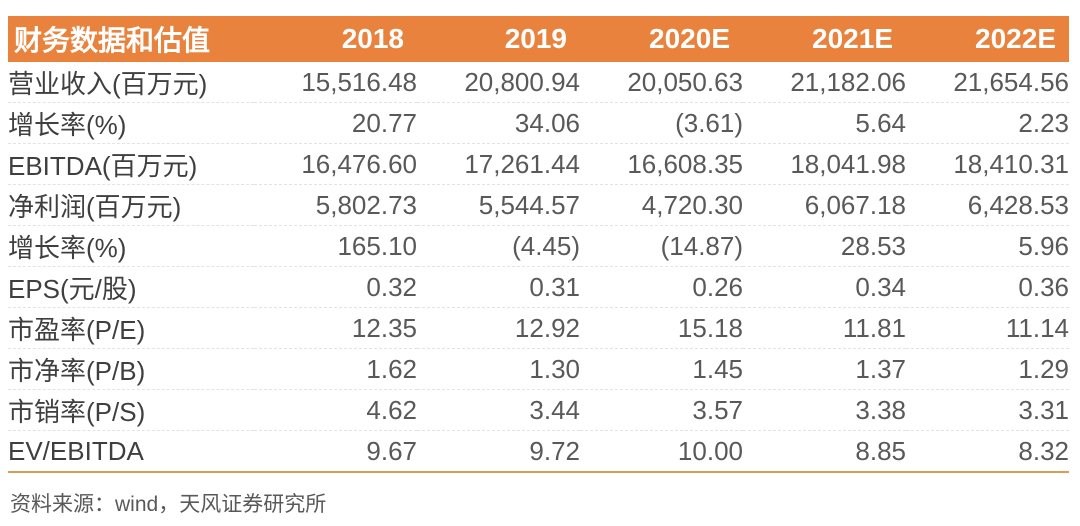  I want to click on cell-value: 1.29, so click(987, 369).